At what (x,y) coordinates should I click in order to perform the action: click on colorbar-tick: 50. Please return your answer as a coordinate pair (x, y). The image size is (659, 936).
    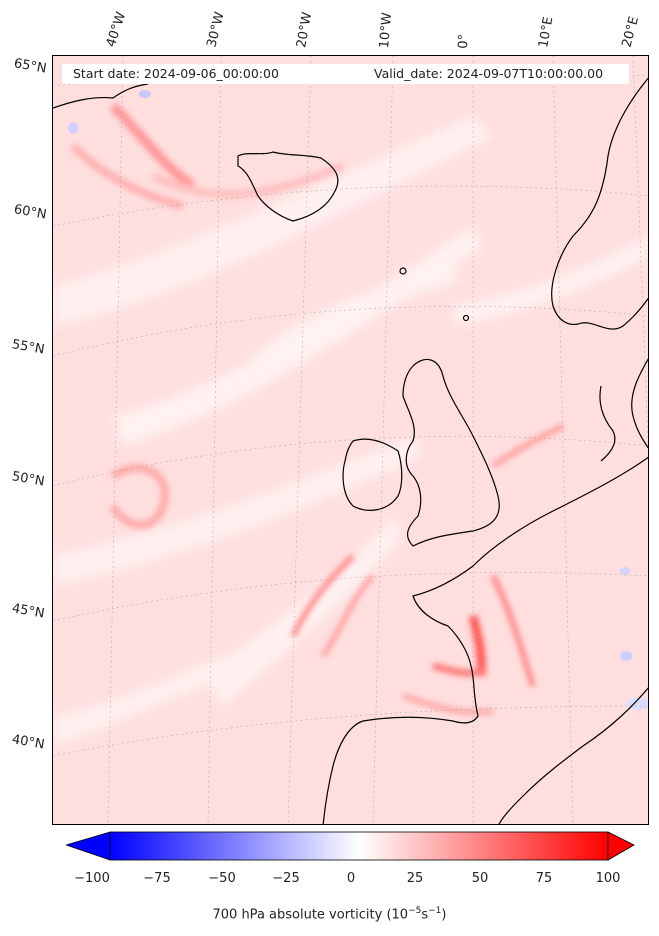
    Looking at the image, I should click on (480, 878).